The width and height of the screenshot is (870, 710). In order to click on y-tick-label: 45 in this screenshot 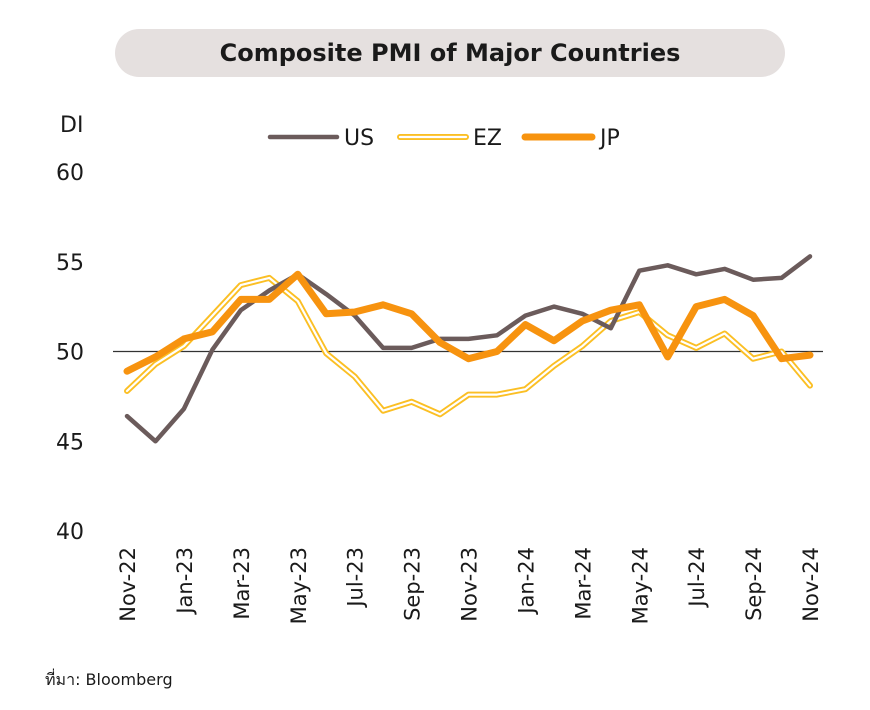, I will do `click(70, 442)`.